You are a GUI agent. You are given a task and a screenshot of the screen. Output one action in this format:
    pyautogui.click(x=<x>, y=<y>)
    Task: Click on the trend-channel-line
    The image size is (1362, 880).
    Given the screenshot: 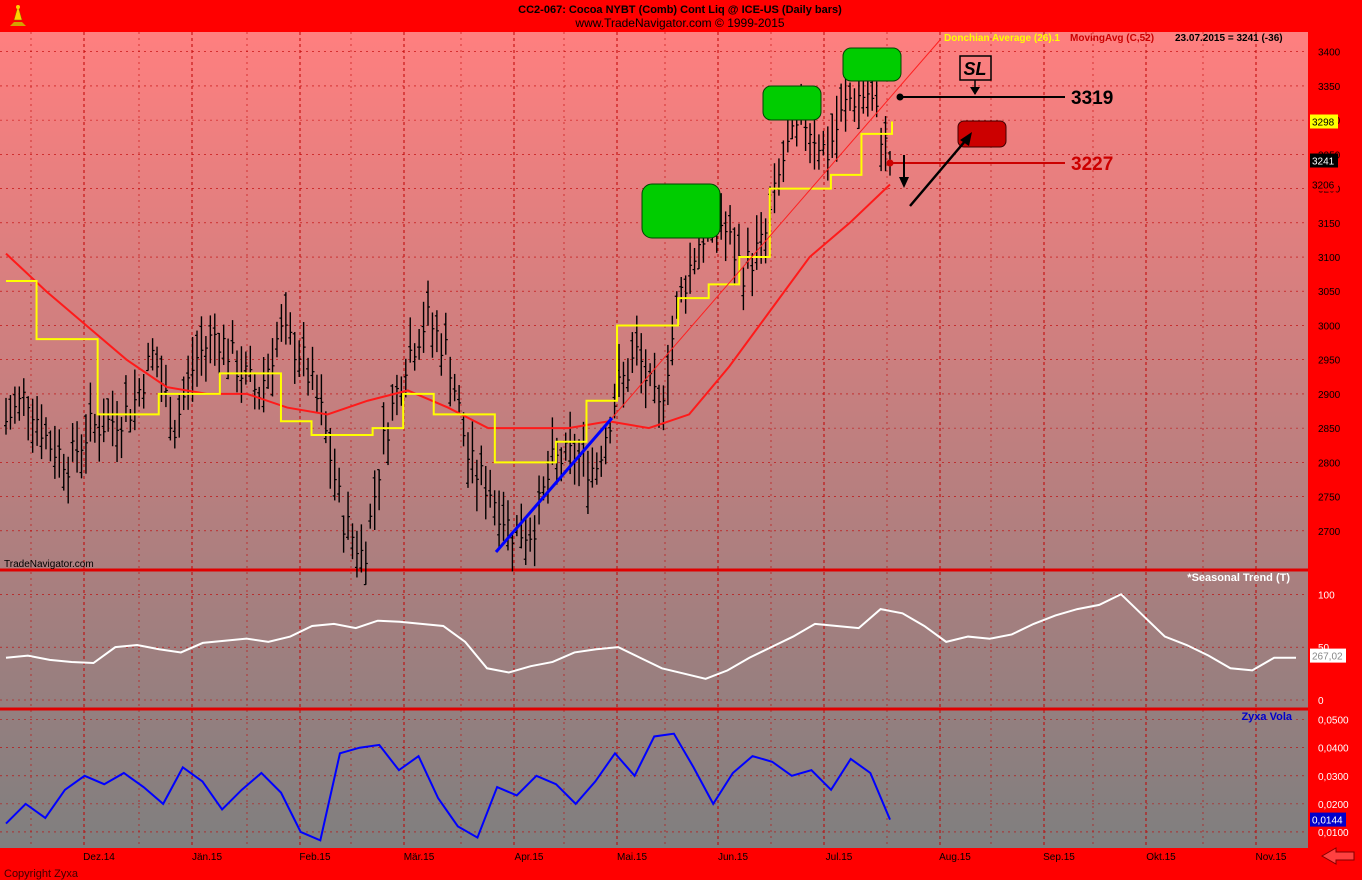 What is the action you would take?
    pyautogui.click(x=776, y=229)
    